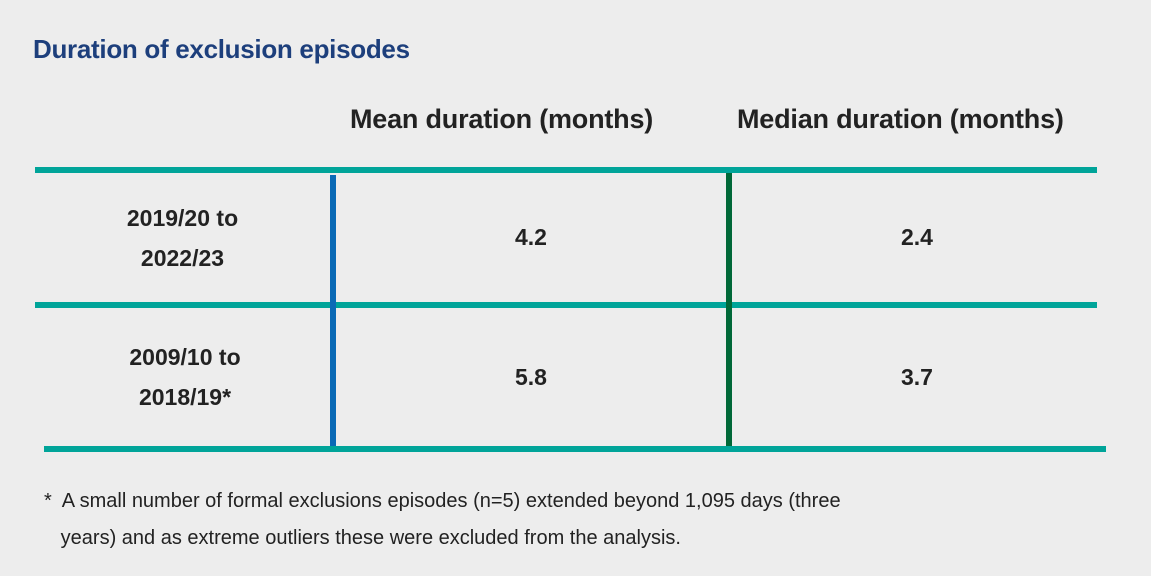 The width and height of the screenshot is (1151, 586). I want to click on period-line-1: 2009/10 to, so click(185, 357).